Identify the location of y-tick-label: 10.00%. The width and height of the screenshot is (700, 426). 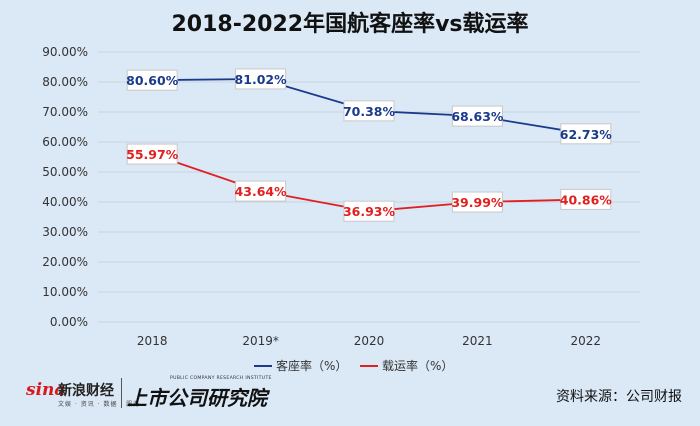
(65, 292).